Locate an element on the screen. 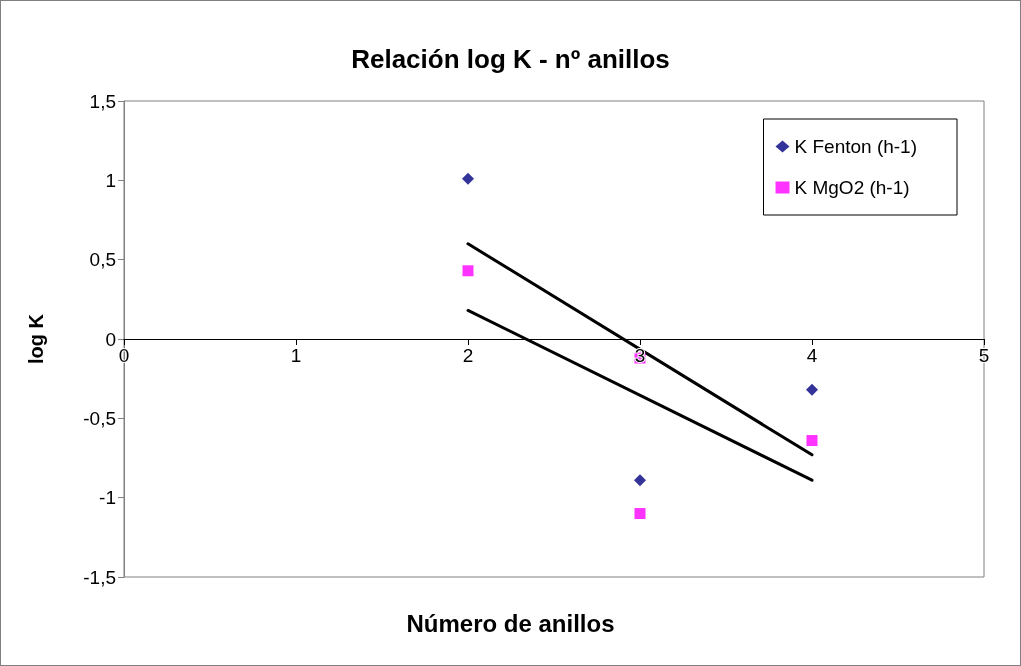  x-tick-label: 2 is located at coordinates (468, 355).